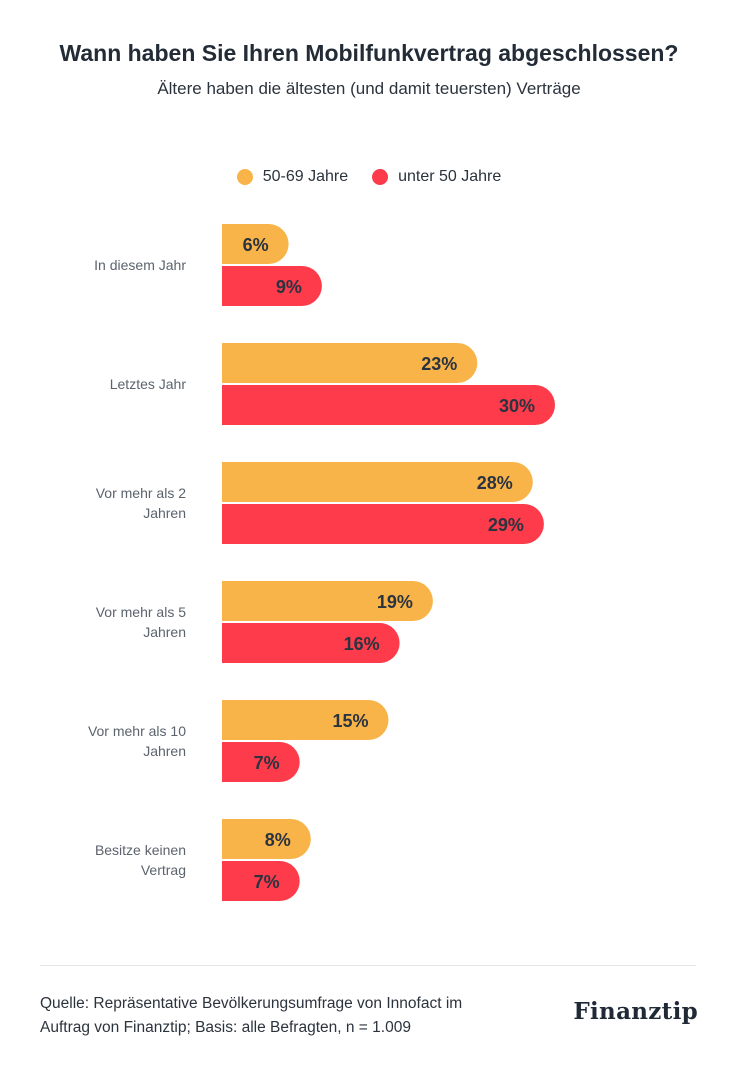  What do you see at coordinates (289, 287) in the screenshot?
I see `bar-value-label: 9%` at bounding box center [289, 287].